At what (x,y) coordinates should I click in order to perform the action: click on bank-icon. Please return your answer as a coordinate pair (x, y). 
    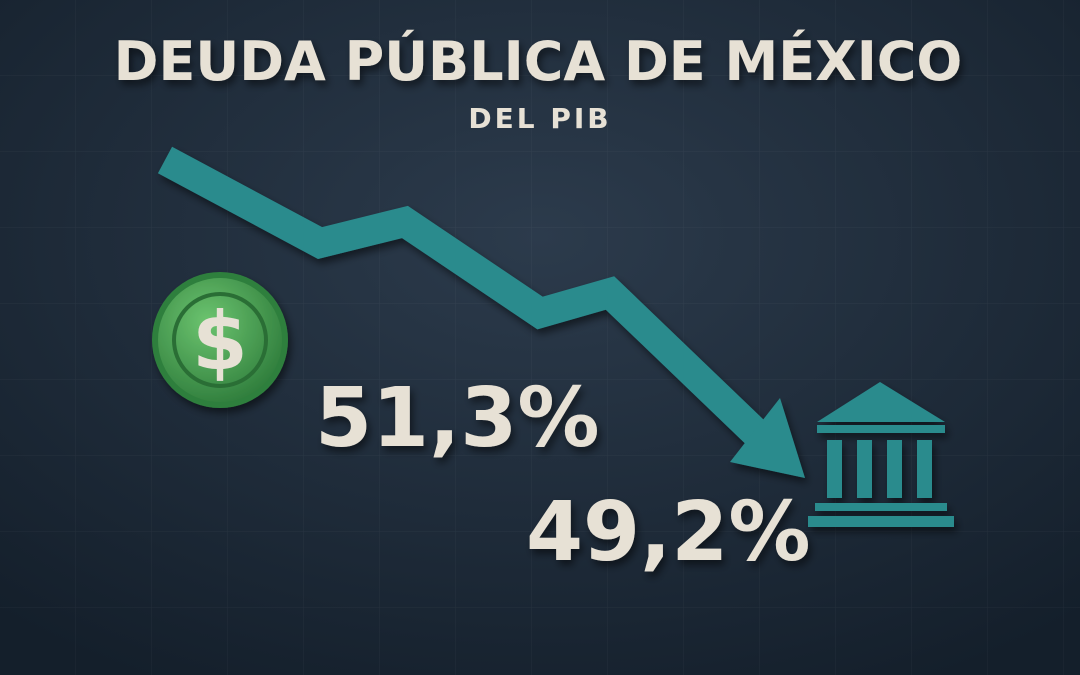
    Looking at the image, I should click on (881, 454).